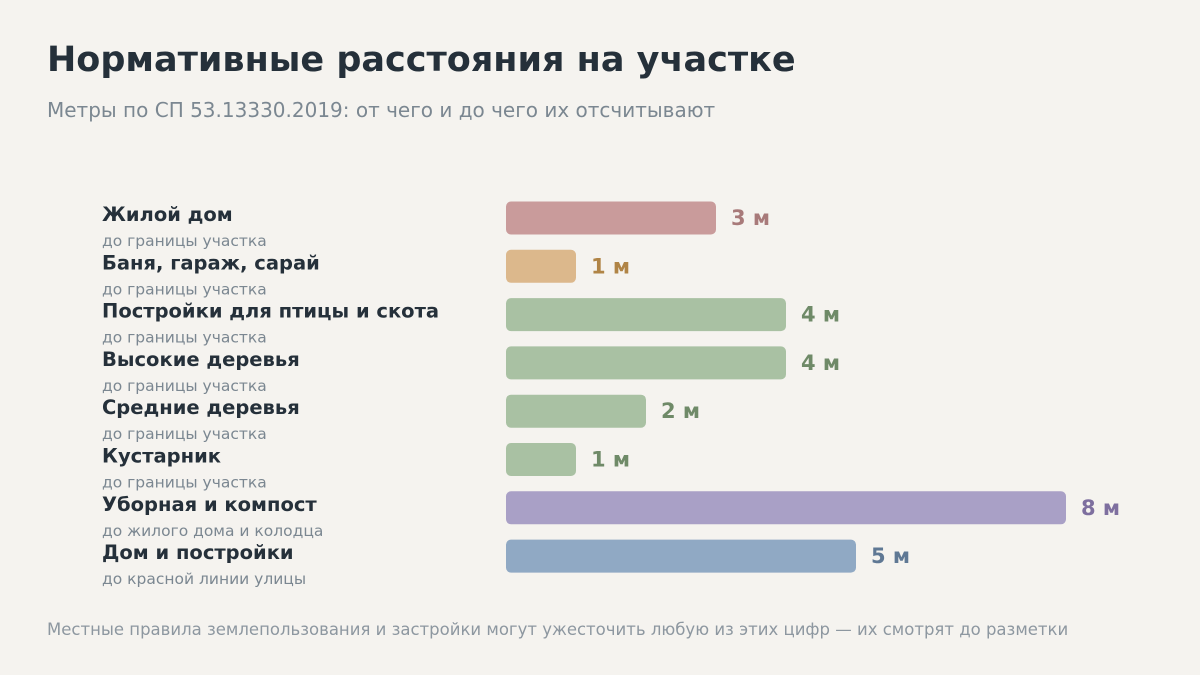  What do you see at coordinates (198, 552) in the screenshot?
I see `category-label: Дом и постройки` at bounding box center [198, 552].